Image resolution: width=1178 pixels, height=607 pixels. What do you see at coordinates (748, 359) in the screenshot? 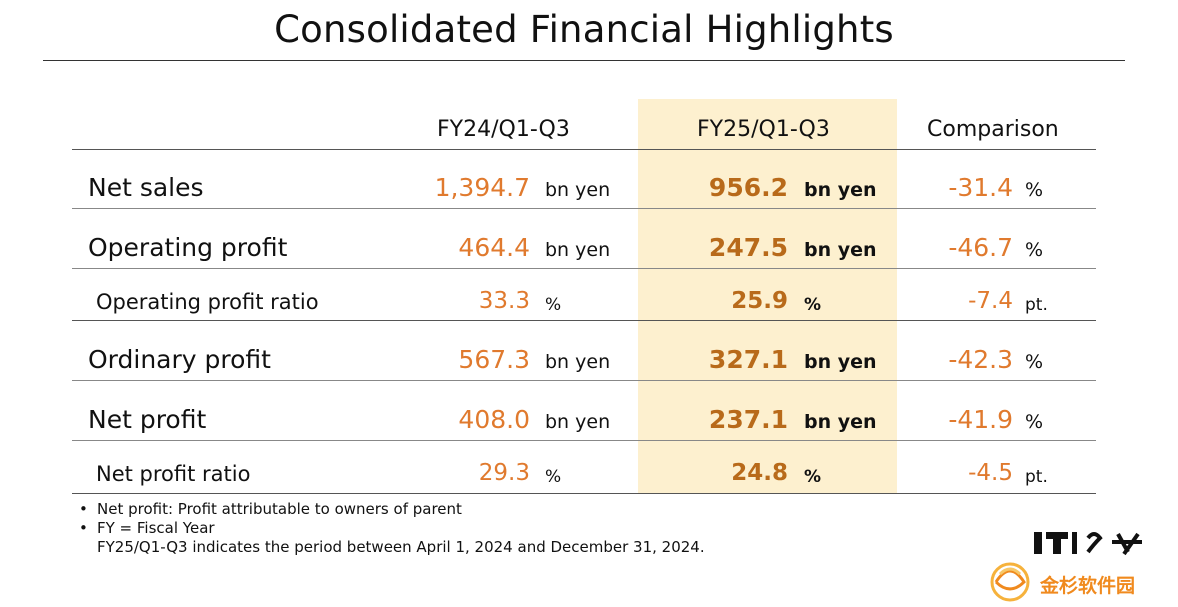
I see `fy25-value: 327.1` at bounding box center [748, 359].